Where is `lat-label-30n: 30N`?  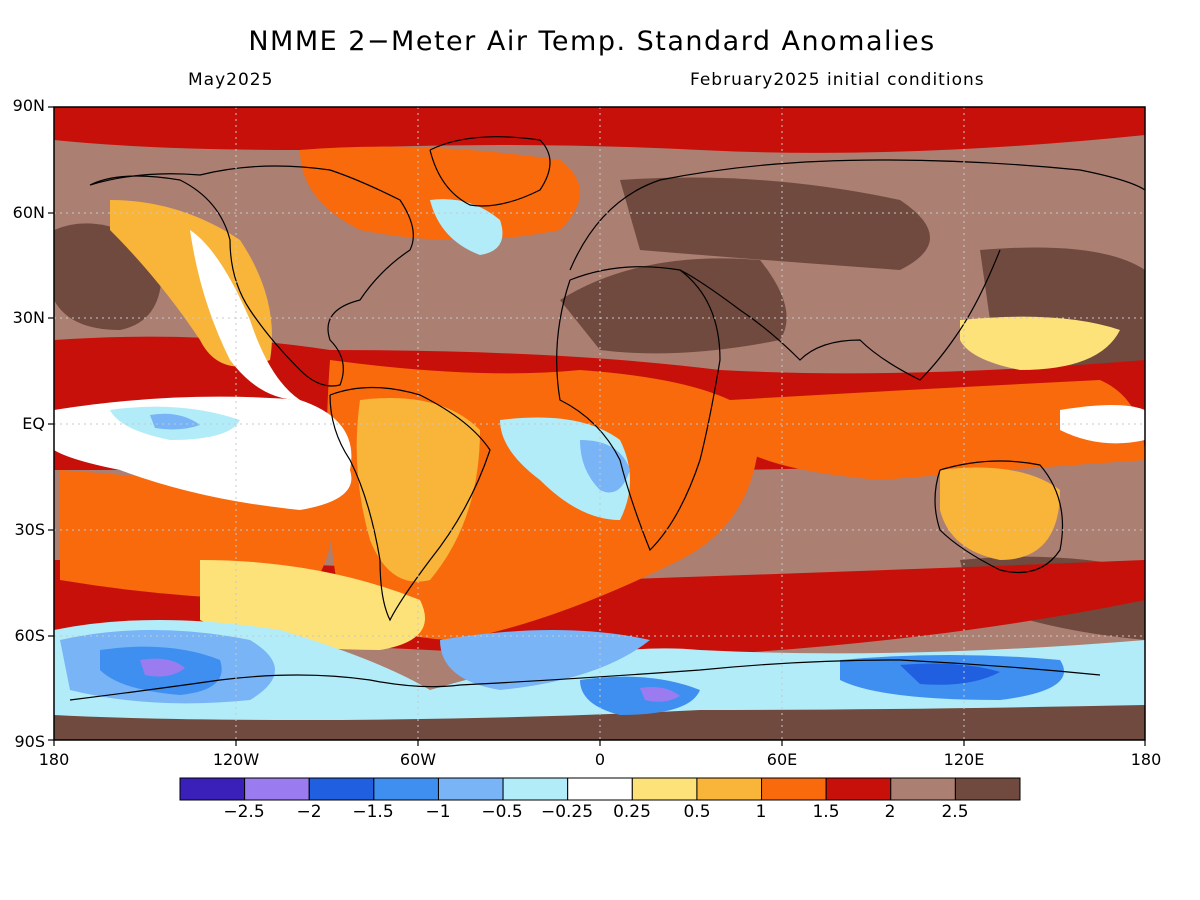 lat-label-30n: 30N is located at coordinates (28, 317).